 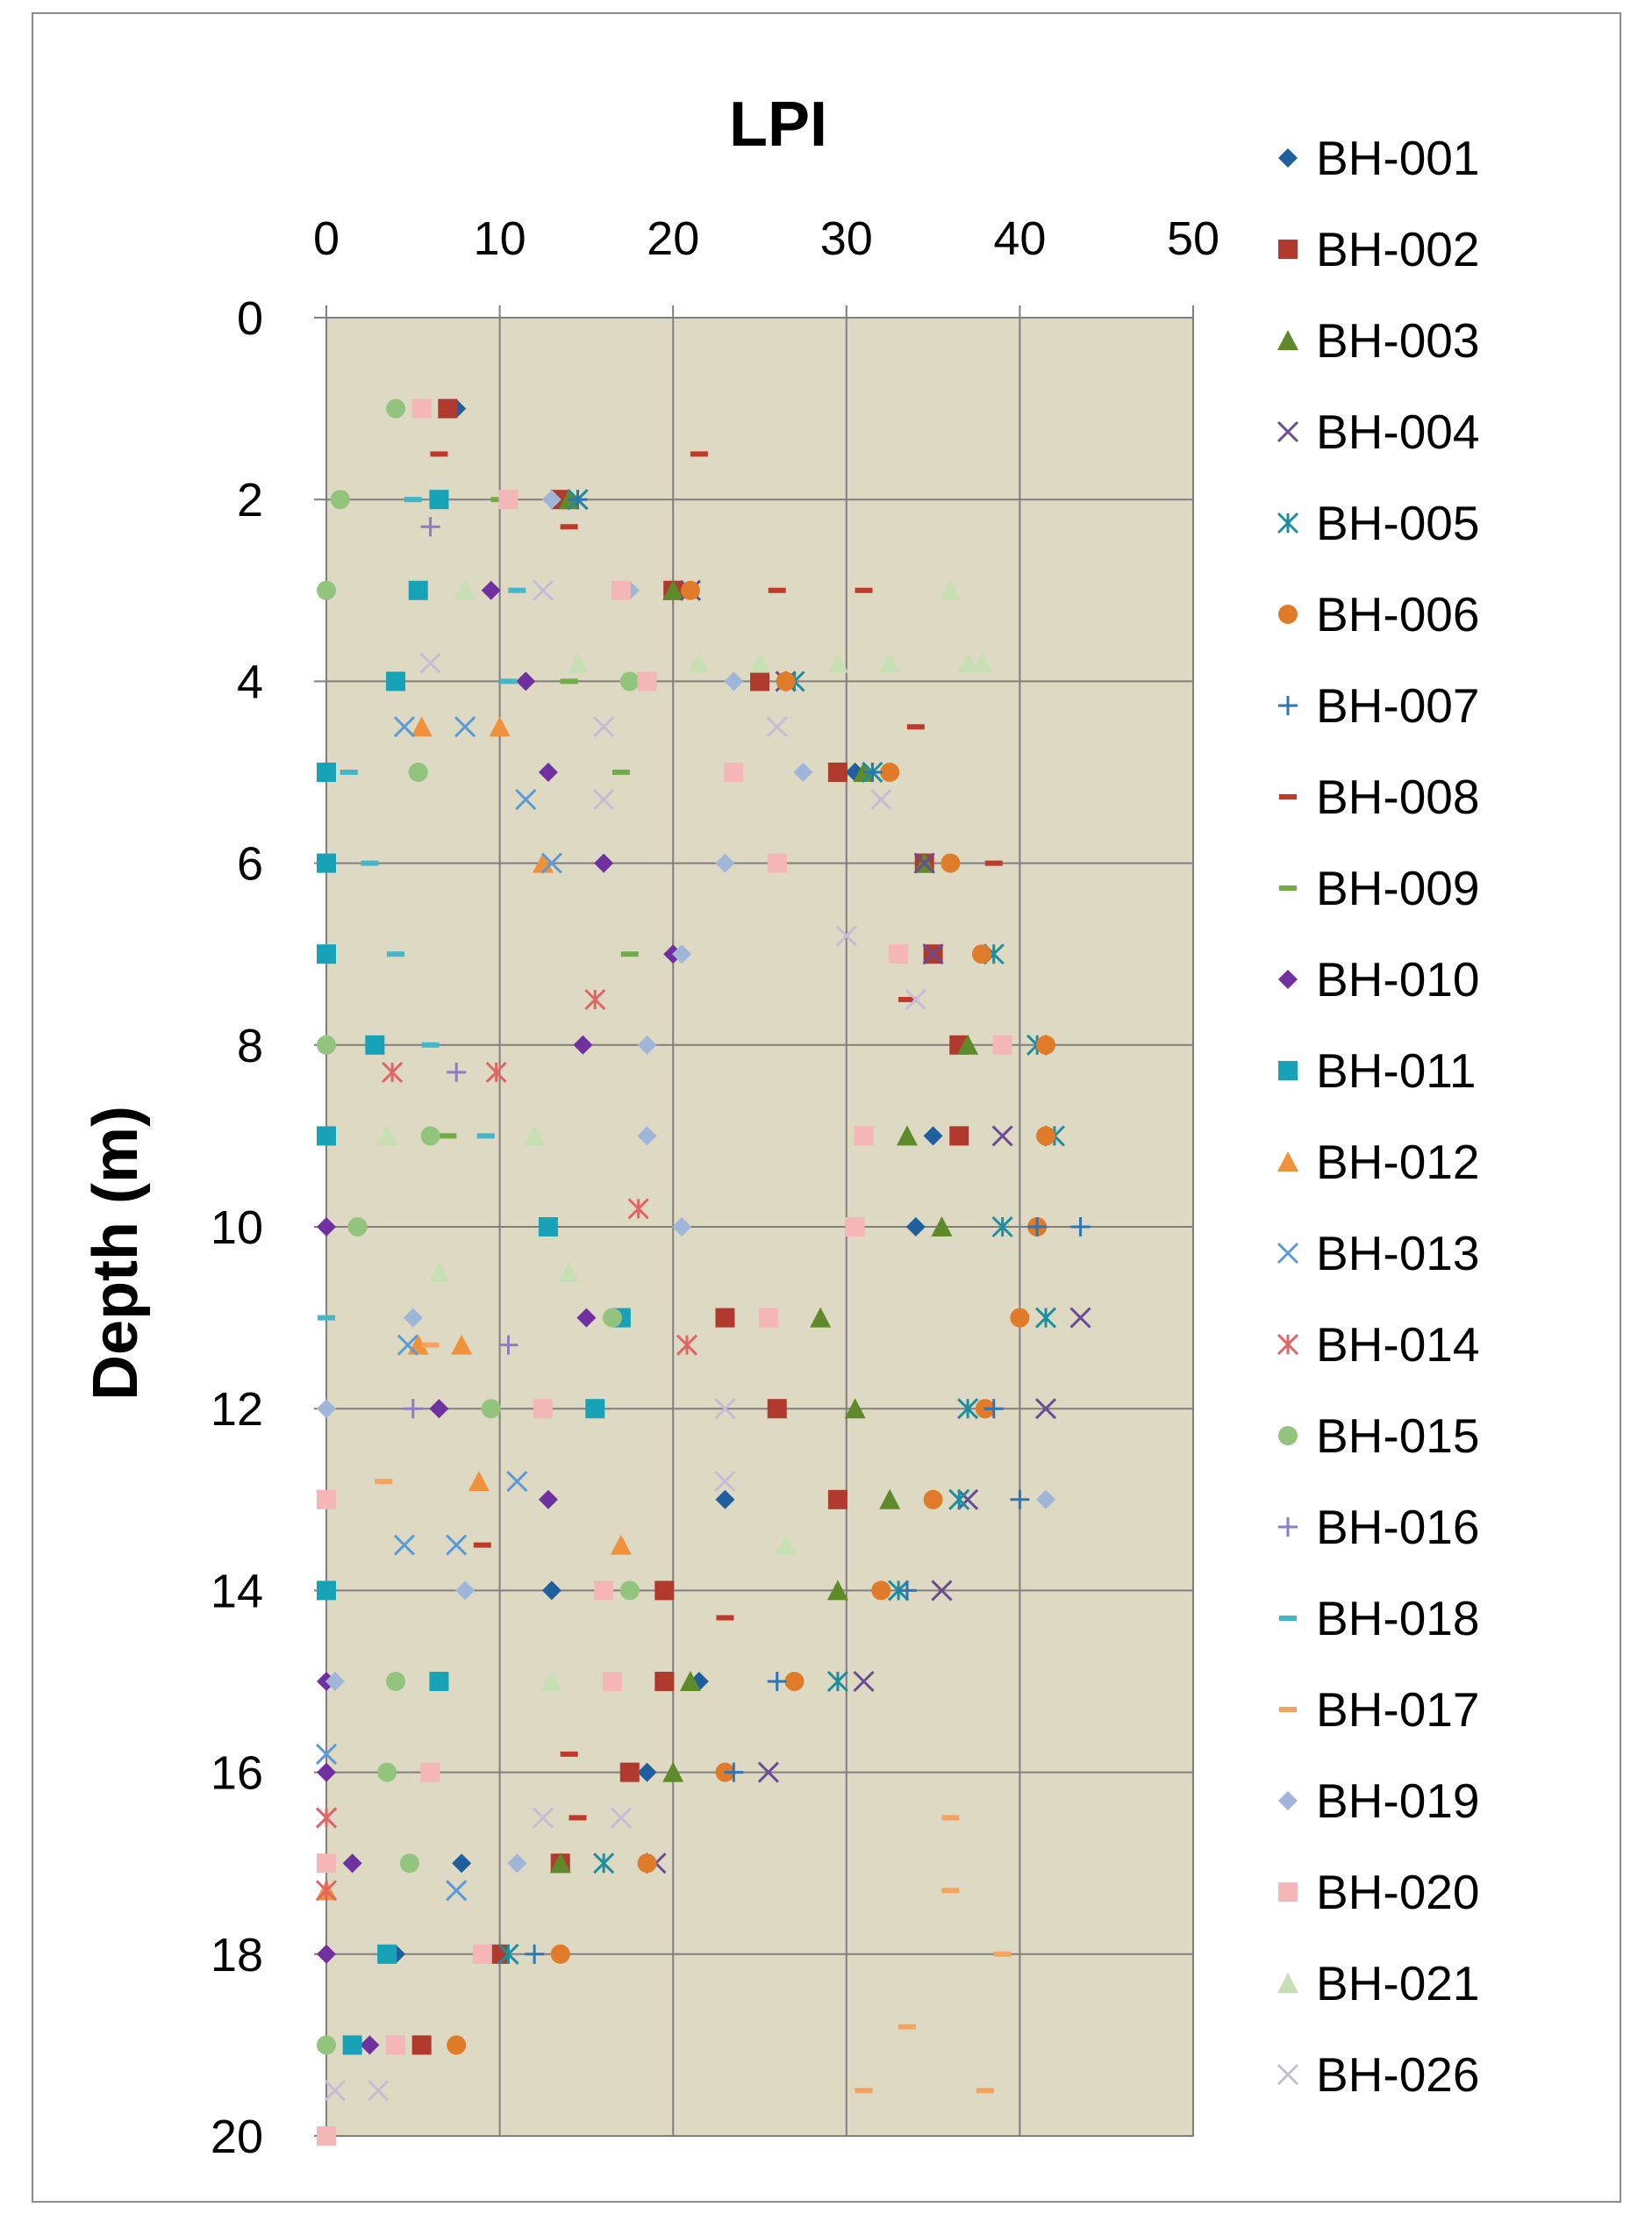 I want to click on legend-entry: BH-021, so click(x=1378, y=1983).